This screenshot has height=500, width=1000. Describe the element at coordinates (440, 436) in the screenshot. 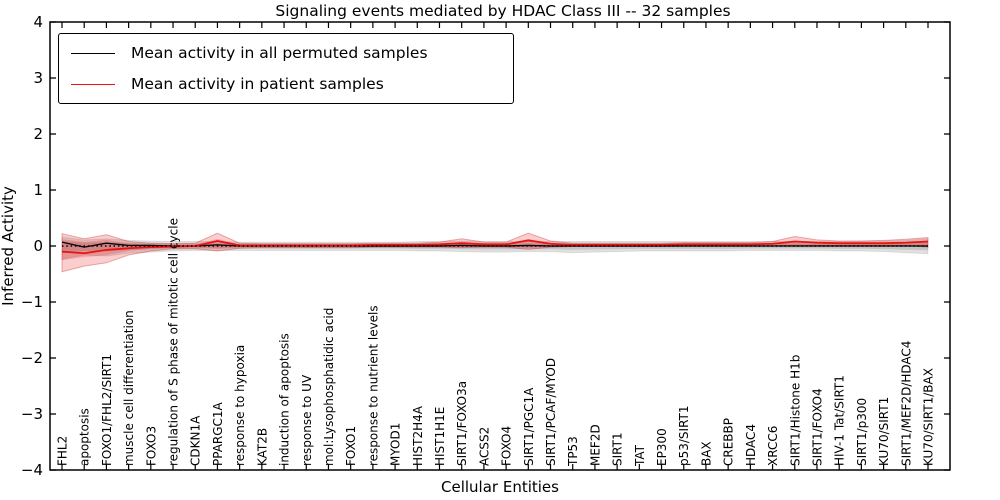

I see `x-category-label: HIST1H1E` at that location.